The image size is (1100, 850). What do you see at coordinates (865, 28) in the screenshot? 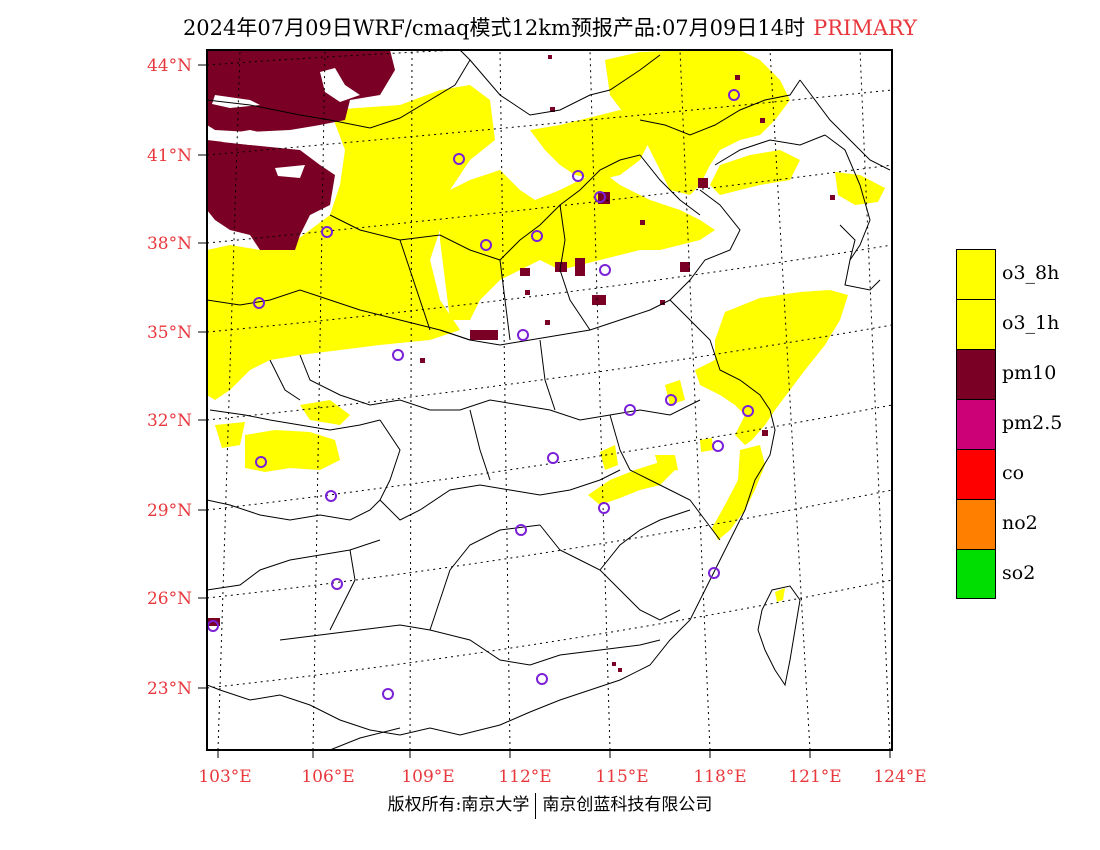
I see `title-primary-tag: PRIMARY` at bounding box center [865, 28].